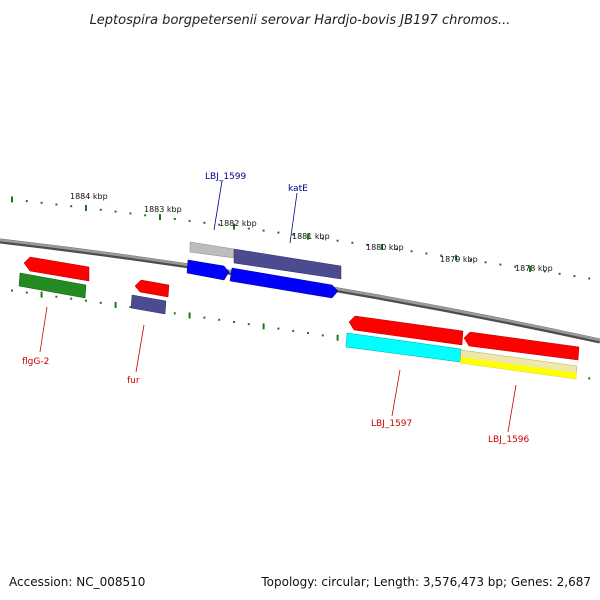 The height and width of the screenshot is (600, 600). Describe the element at coordinates (521, 346) in the screenshot. I see `feature-LBJ_1596-red` at that location.